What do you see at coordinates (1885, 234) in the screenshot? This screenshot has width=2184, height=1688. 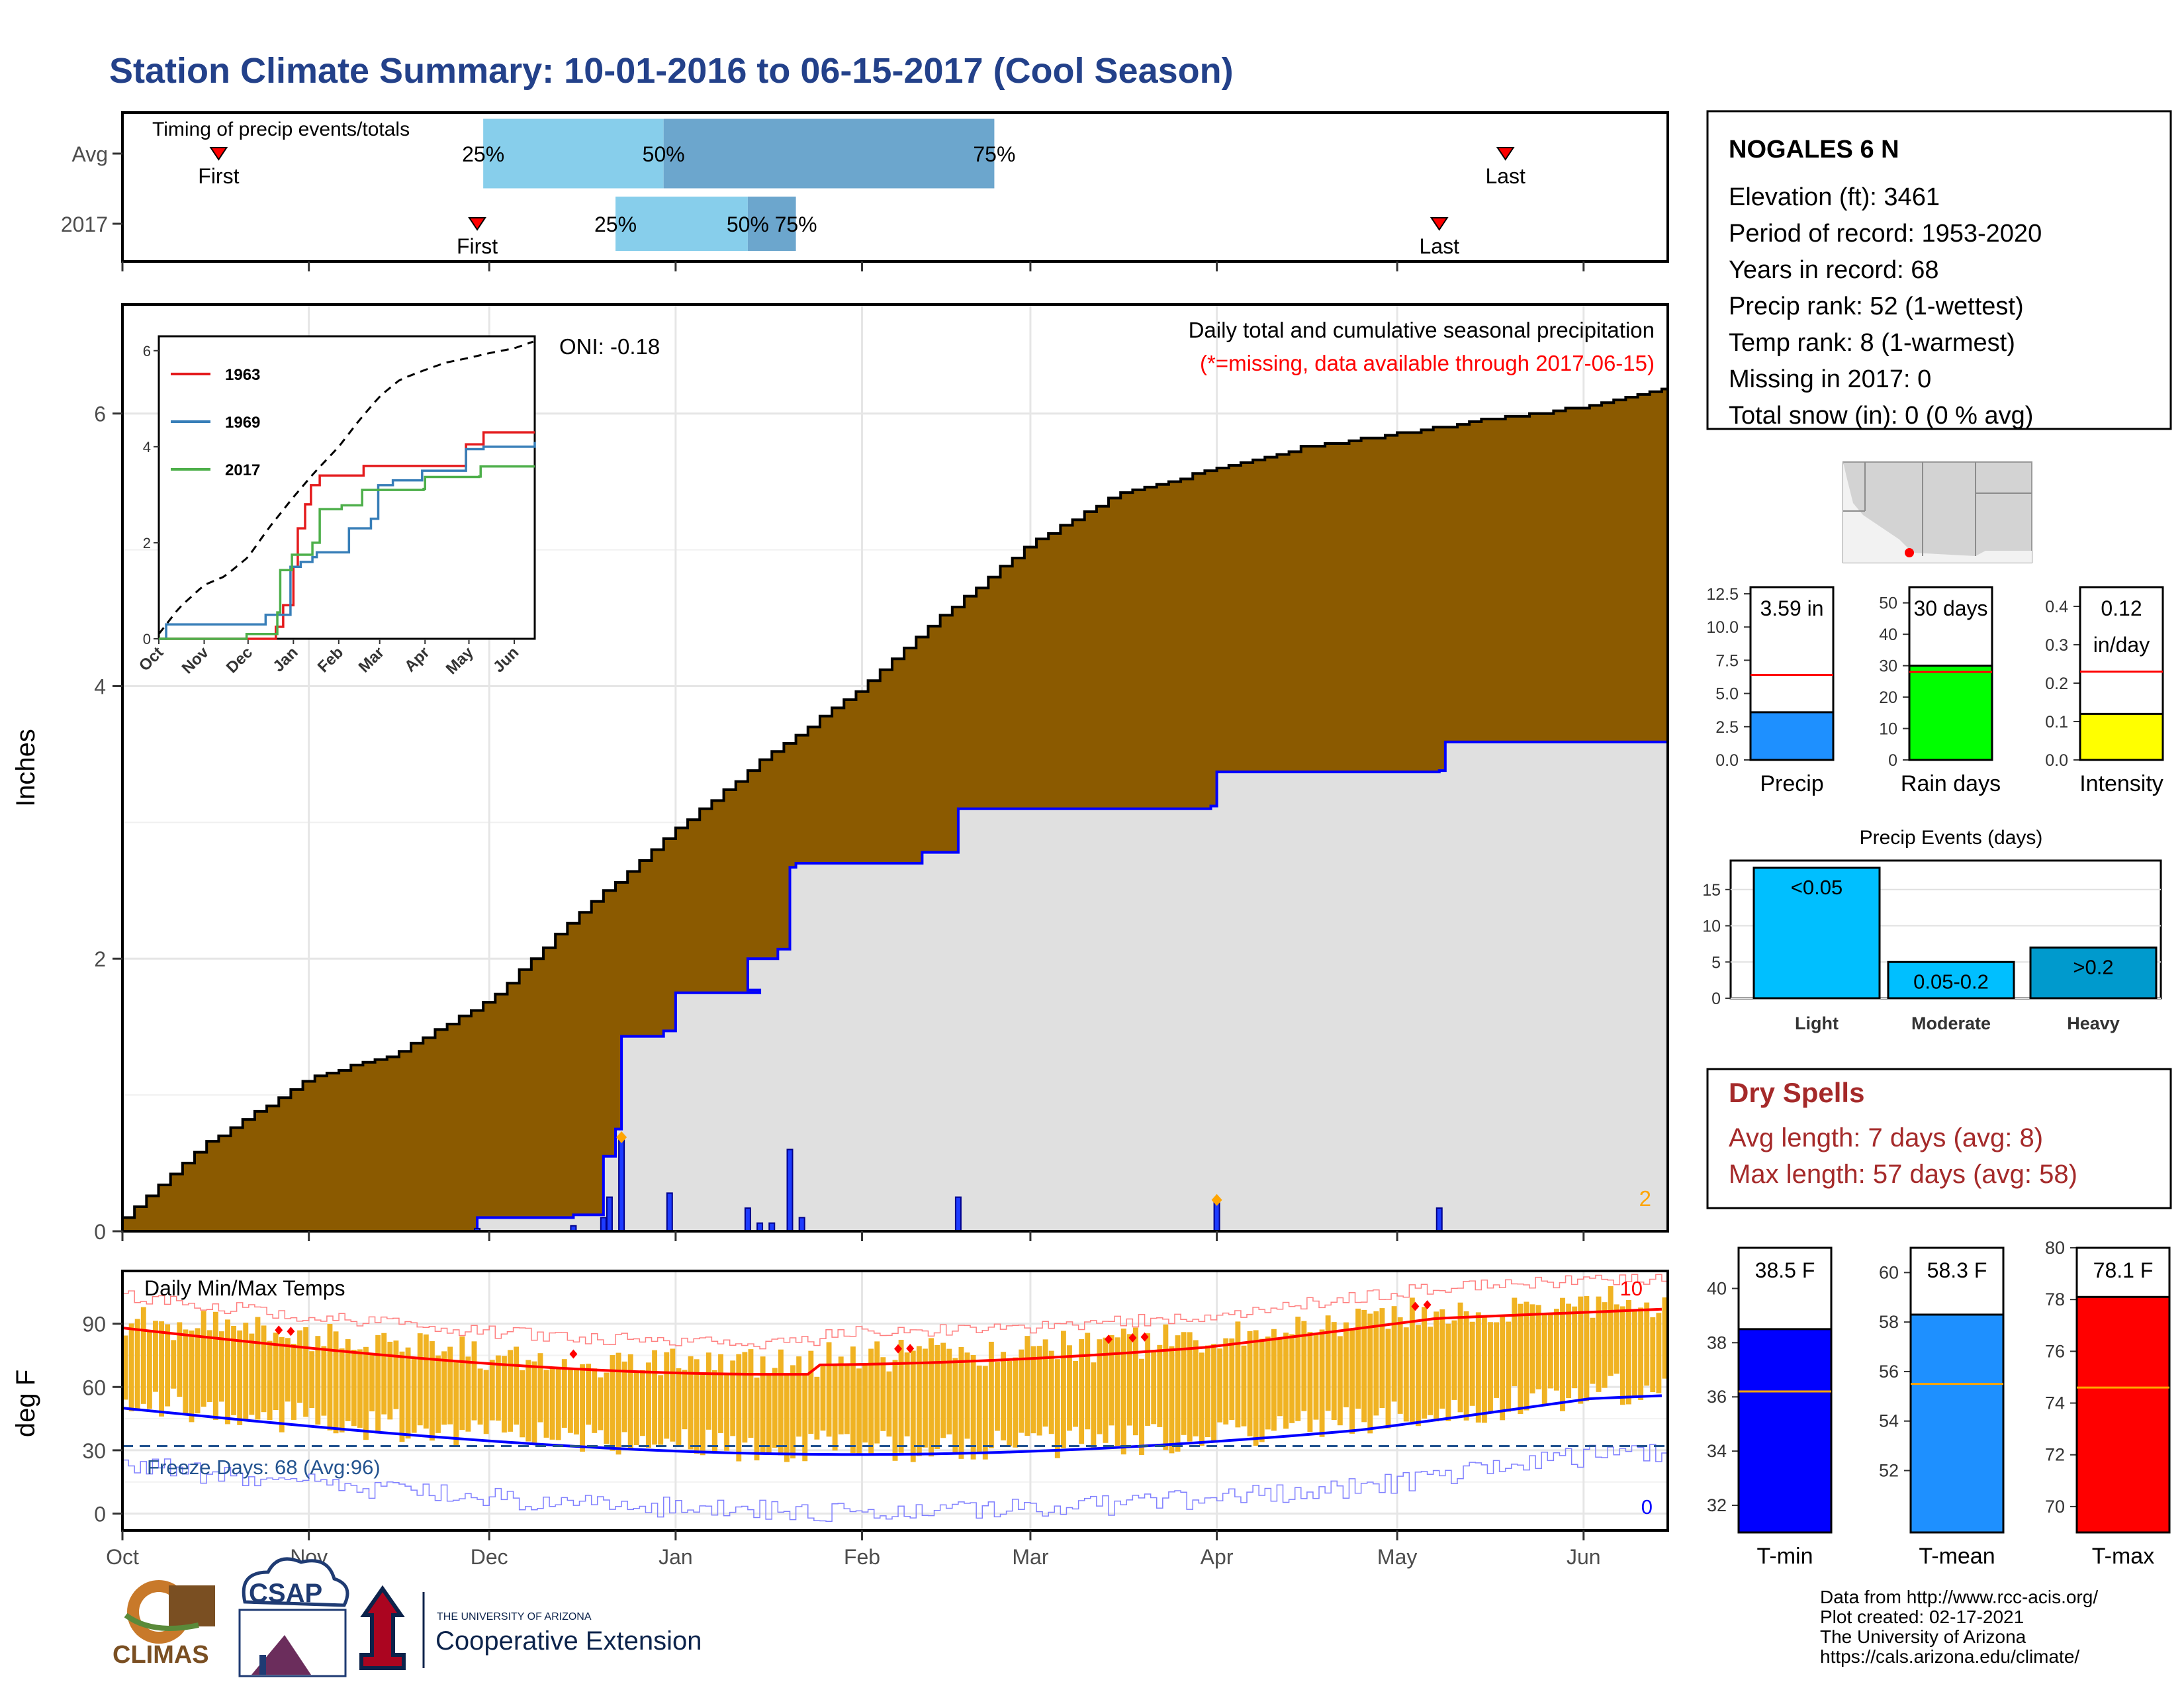 I see `station-detail-line: Period of record: 1953-2020` at bounding box center [1885, 234].